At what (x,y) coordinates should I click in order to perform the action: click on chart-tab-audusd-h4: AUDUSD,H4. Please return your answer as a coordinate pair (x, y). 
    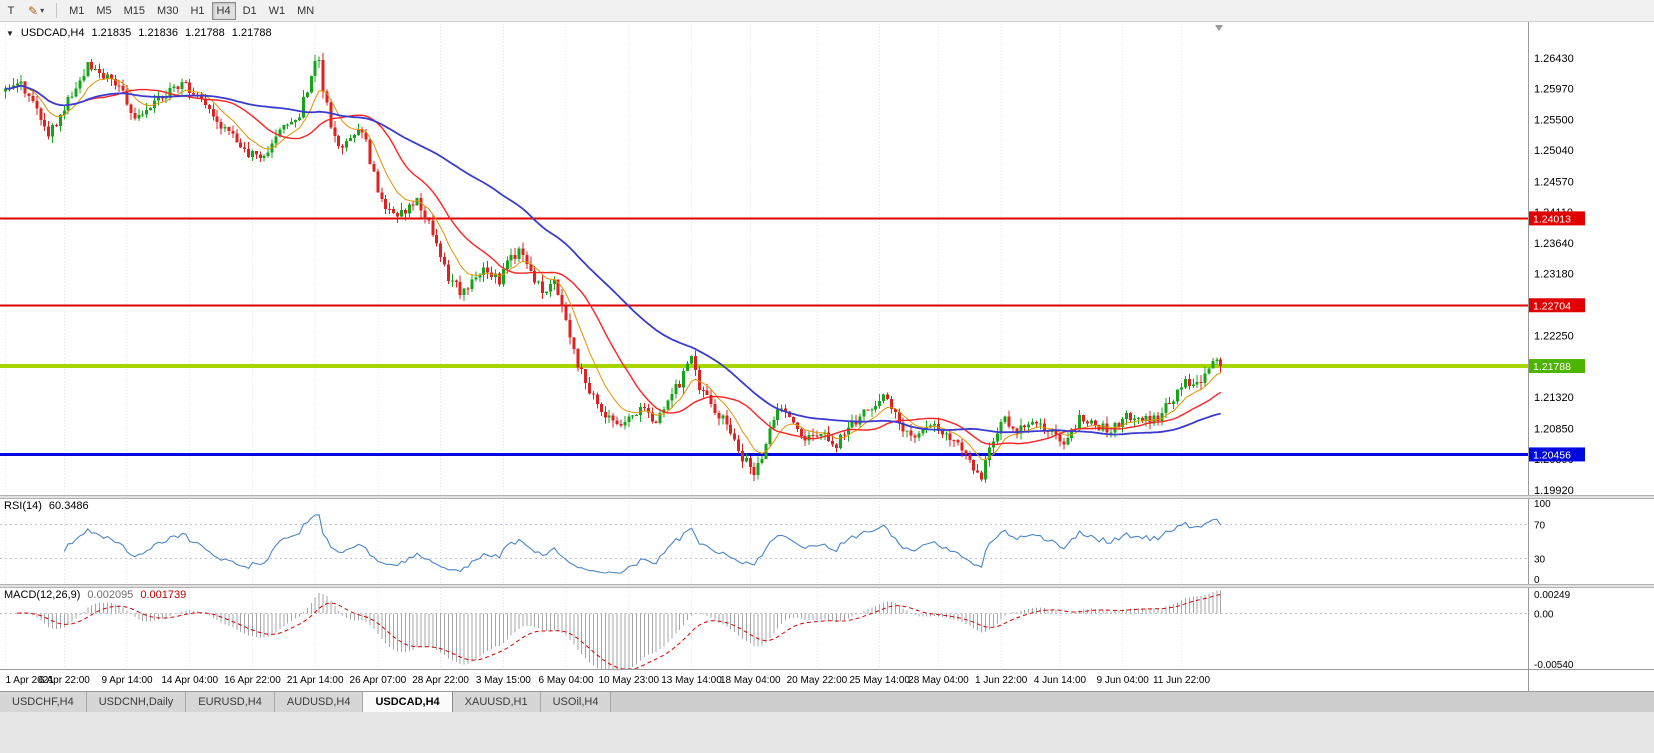
    Looking at the image, I should click on (319, 702).